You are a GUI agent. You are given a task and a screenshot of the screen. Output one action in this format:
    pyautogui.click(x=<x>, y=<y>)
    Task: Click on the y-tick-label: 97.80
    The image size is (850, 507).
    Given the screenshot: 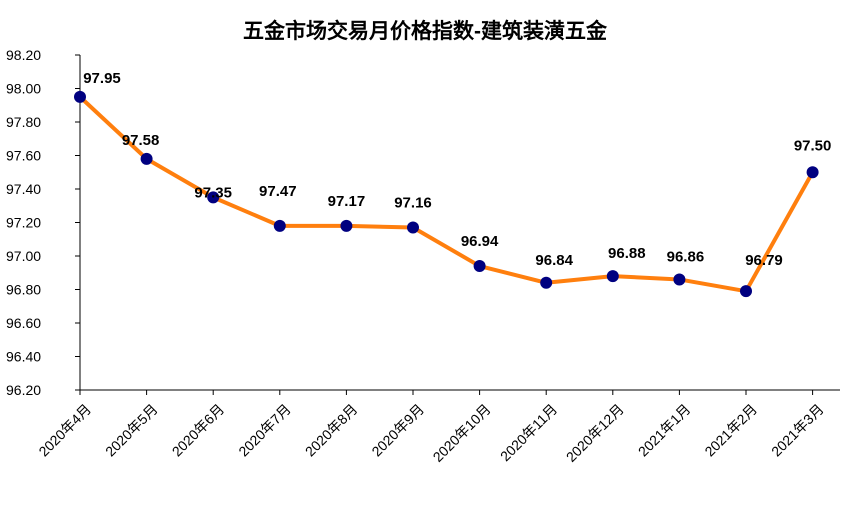 What is the action you would take?
    pyautogui.click(x=23, y=122)
    